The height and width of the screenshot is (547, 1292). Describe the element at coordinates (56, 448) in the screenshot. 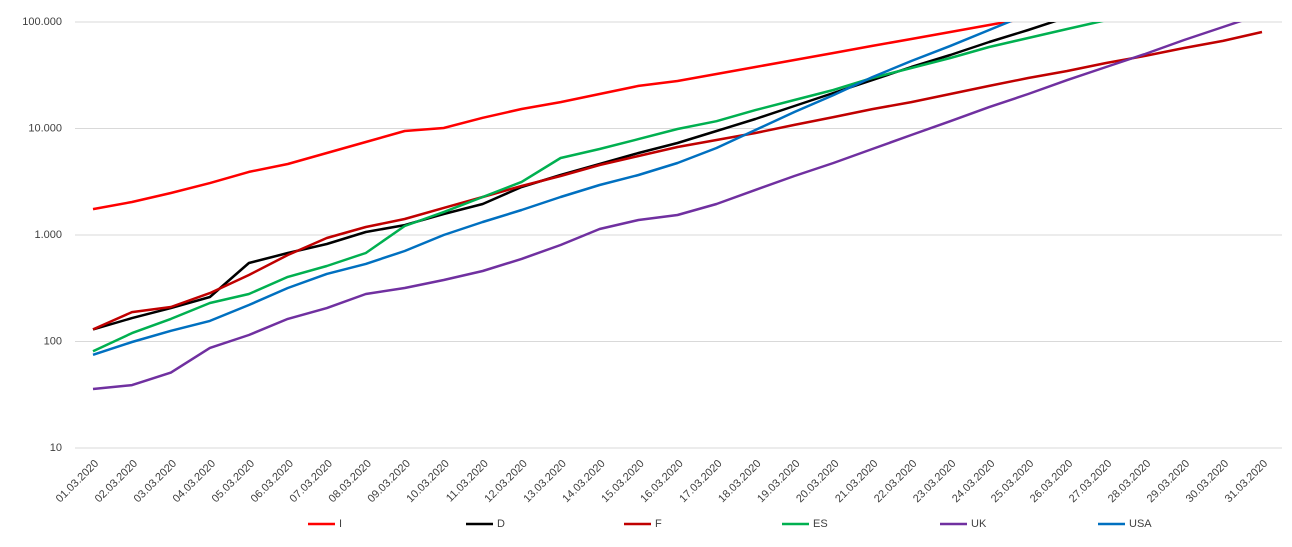

I see `y-tick-label: 10` at that location.